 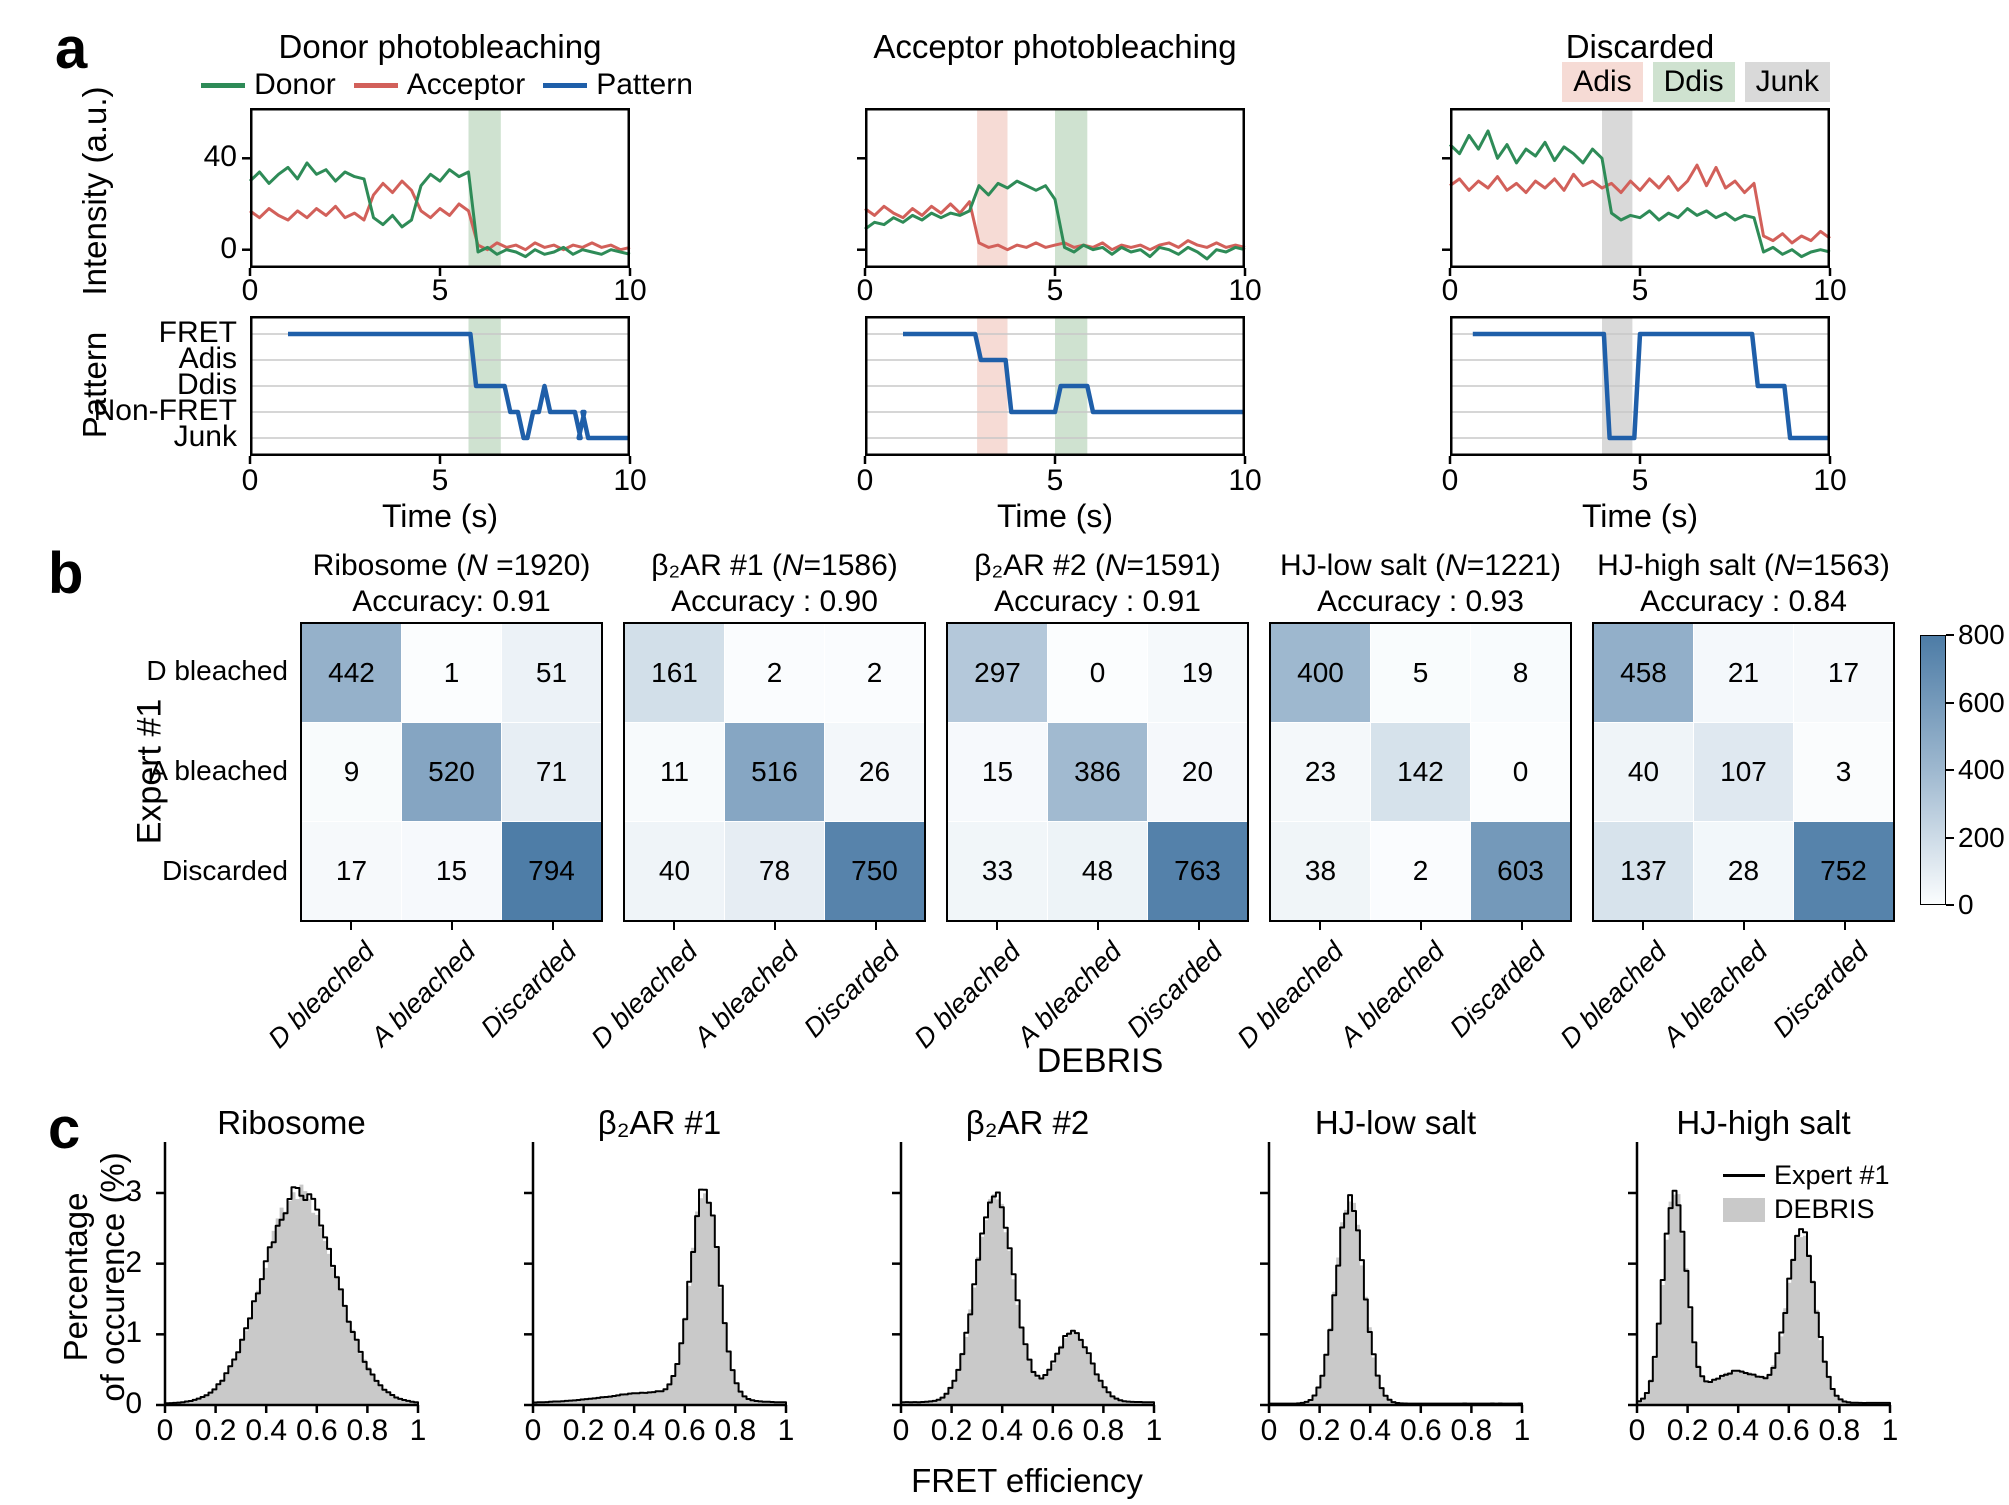 I want to click on histogram-legend: Expert #1 DEBRIS, so click(x=1806, y=1194).